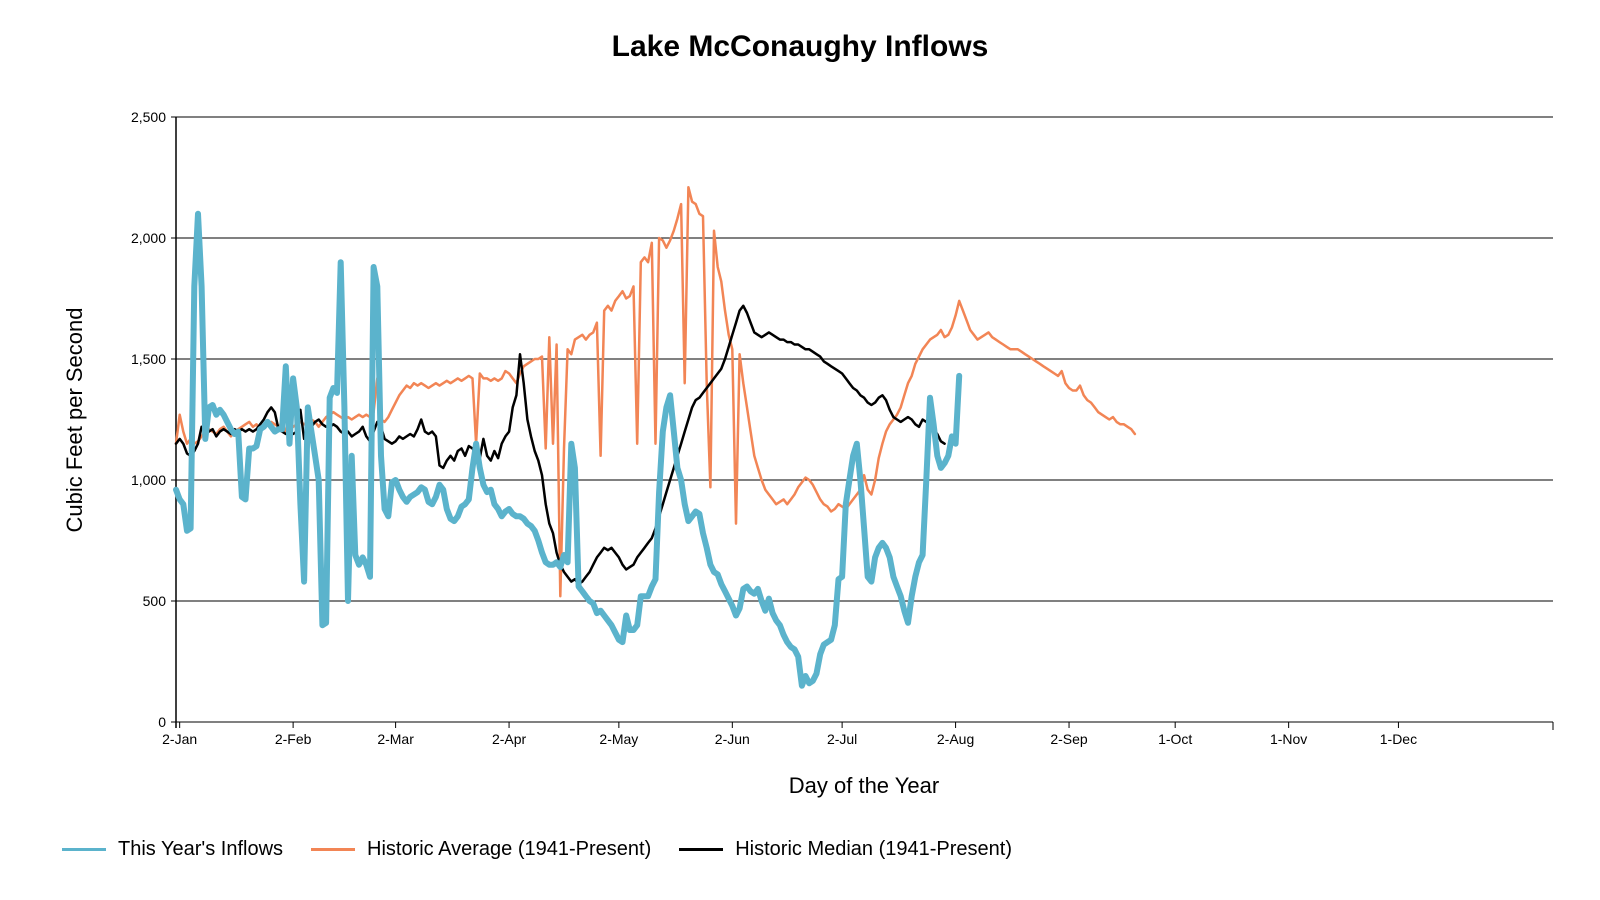  I want to click on x-tick-label: 2-May, so click(618, 739).